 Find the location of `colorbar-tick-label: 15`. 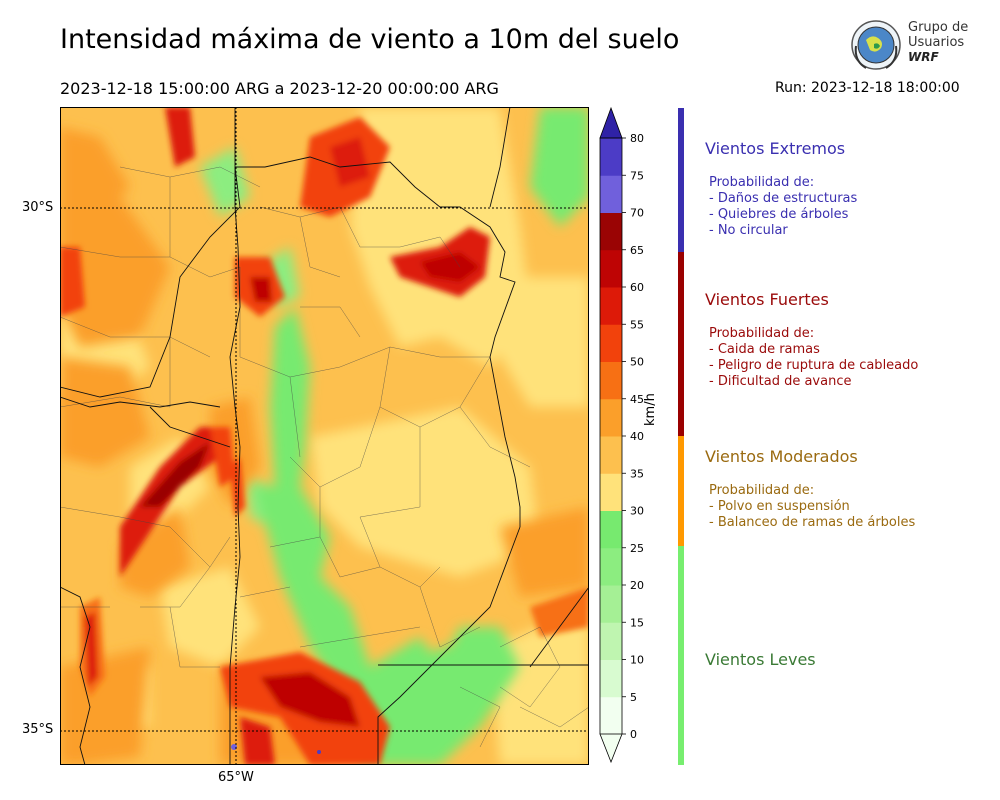

colorbar-tick-label: 15 is located at coordinates (637, 622).